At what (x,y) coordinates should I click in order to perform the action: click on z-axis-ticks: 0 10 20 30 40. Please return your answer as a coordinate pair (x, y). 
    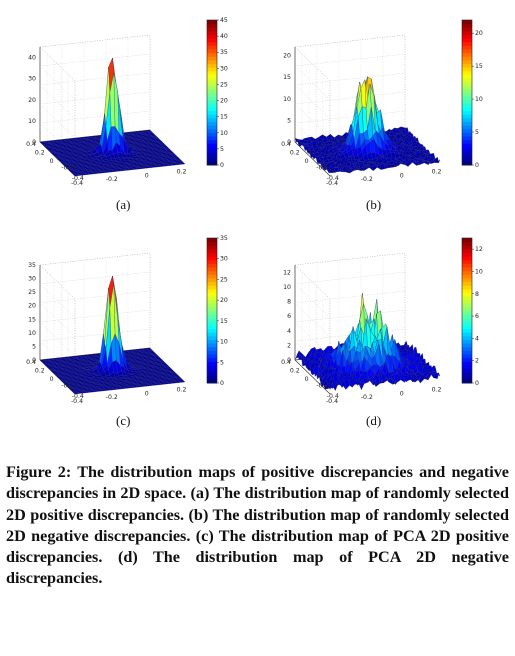
    Looking at the image, I should click on (32, 100).